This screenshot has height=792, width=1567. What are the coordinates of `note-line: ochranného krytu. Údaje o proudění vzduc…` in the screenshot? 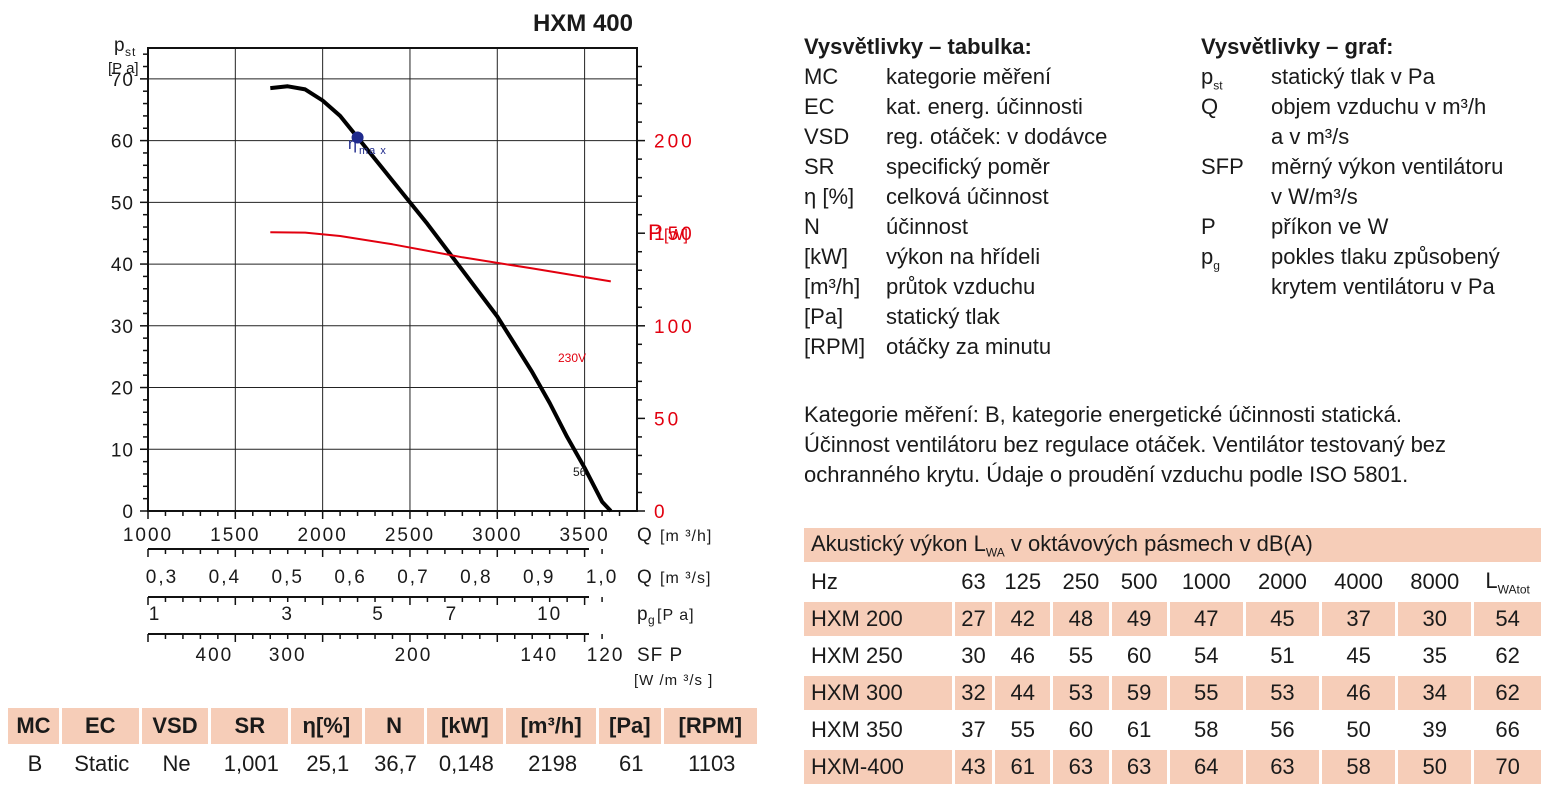 It's located at (1106, 474).